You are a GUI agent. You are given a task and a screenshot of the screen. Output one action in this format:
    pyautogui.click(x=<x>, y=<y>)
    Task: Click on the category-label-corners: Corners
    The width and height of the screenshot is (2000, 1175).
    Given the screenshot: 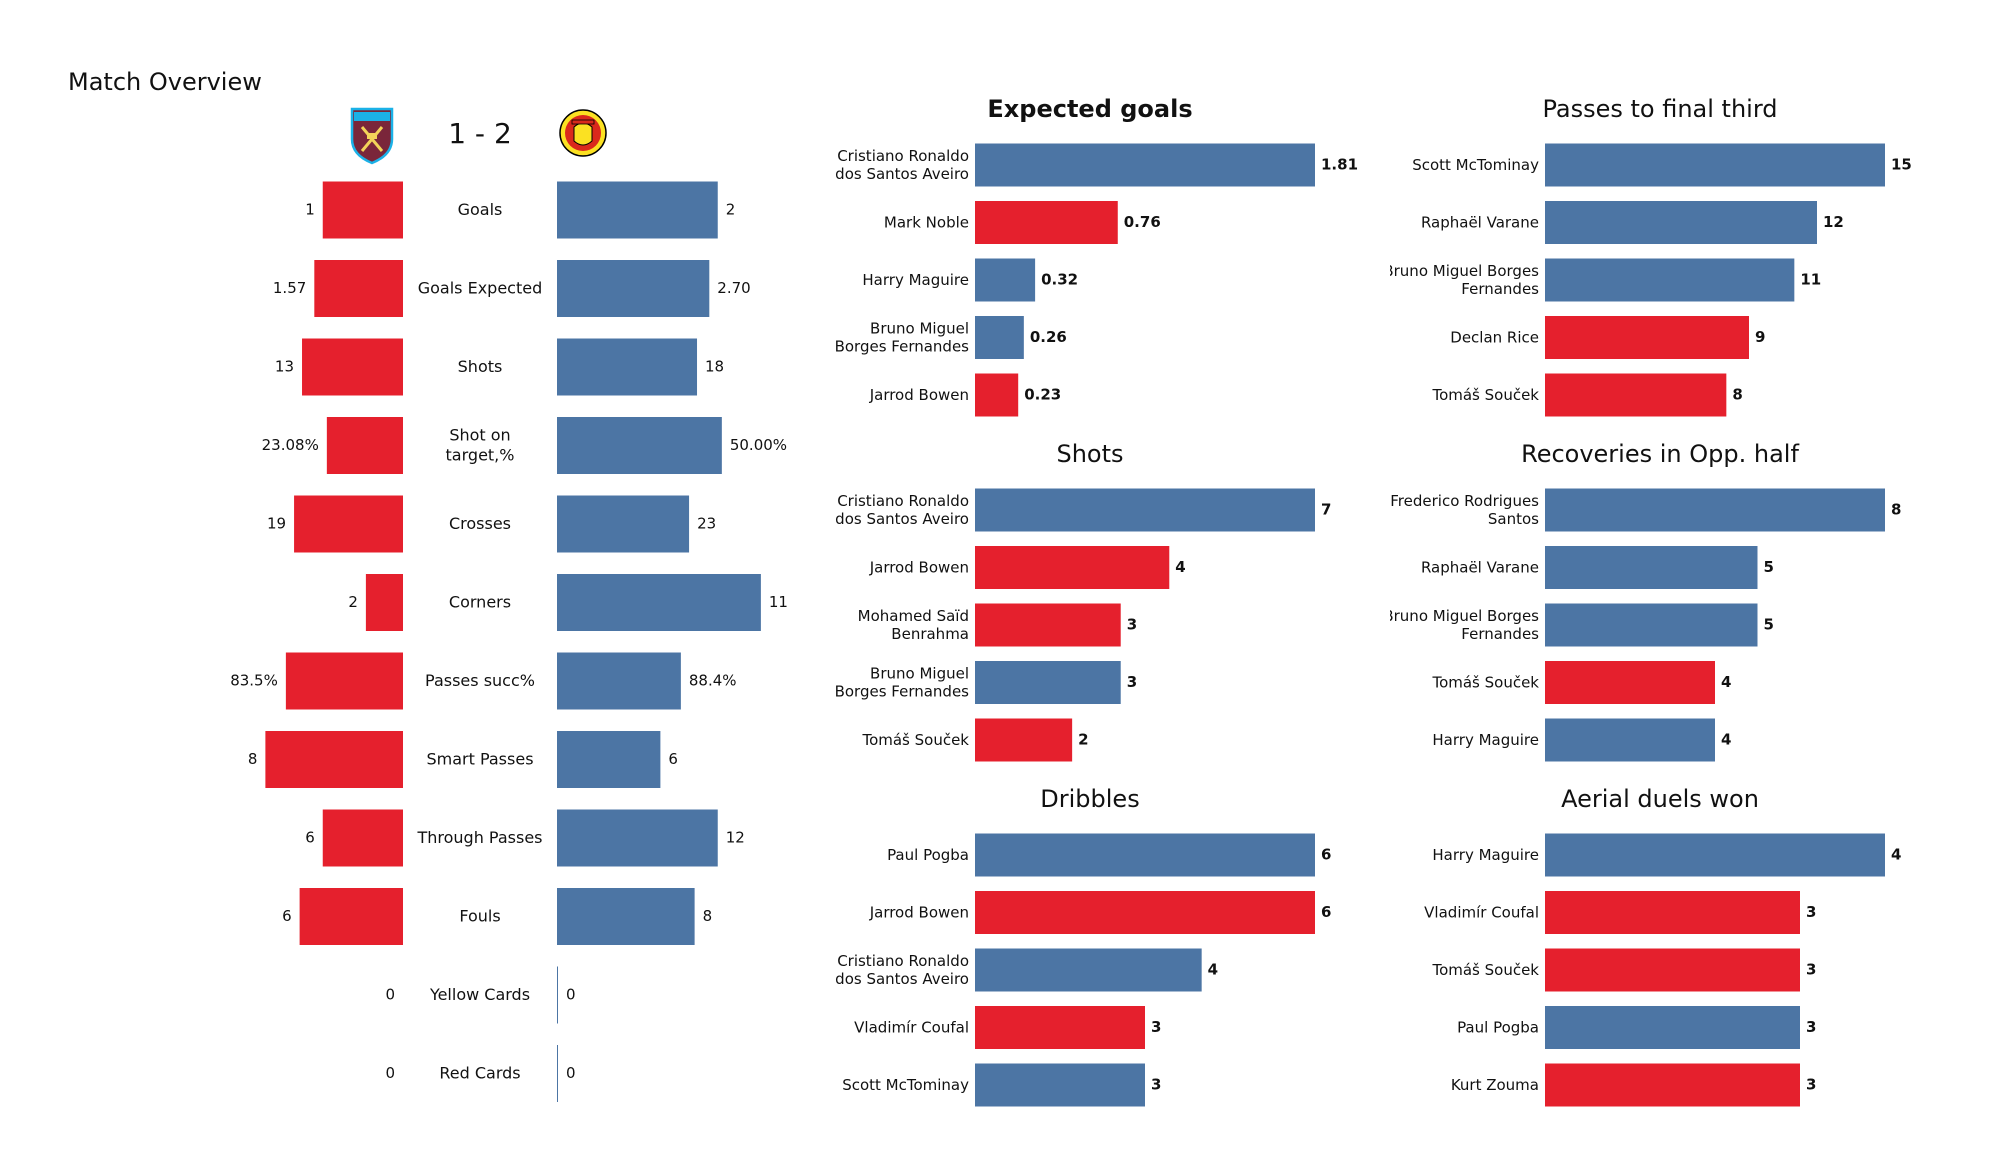 What is the action you would take?
    pyautogui.click(x=480, y=601)
    